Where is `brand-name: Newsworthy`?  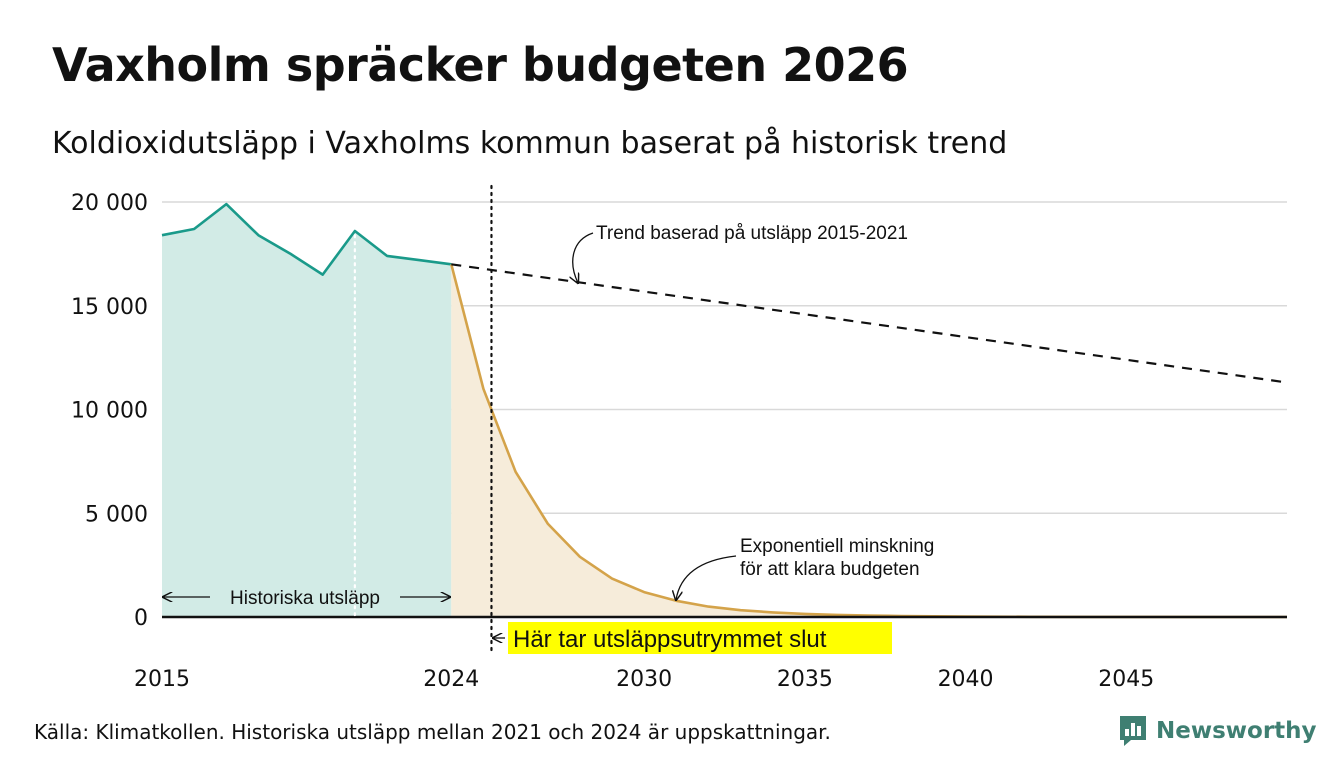 brand-name: Newsworthy is located at coordinates (1236, 731).